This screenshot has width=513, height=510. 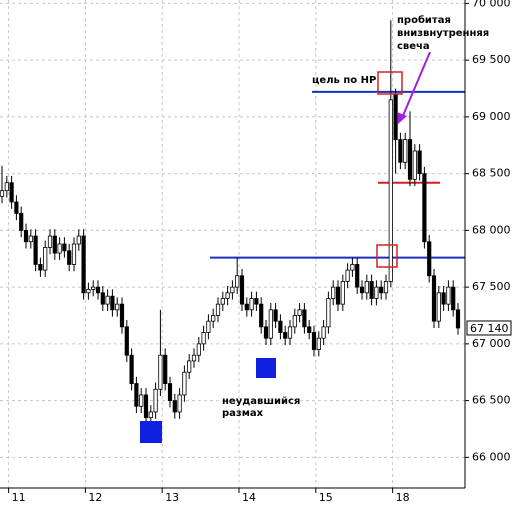 What do you see at coordinates (491, 400) in the screenshot?
I see `y-tick-label: 66 500` at bounding box center [491, 400].